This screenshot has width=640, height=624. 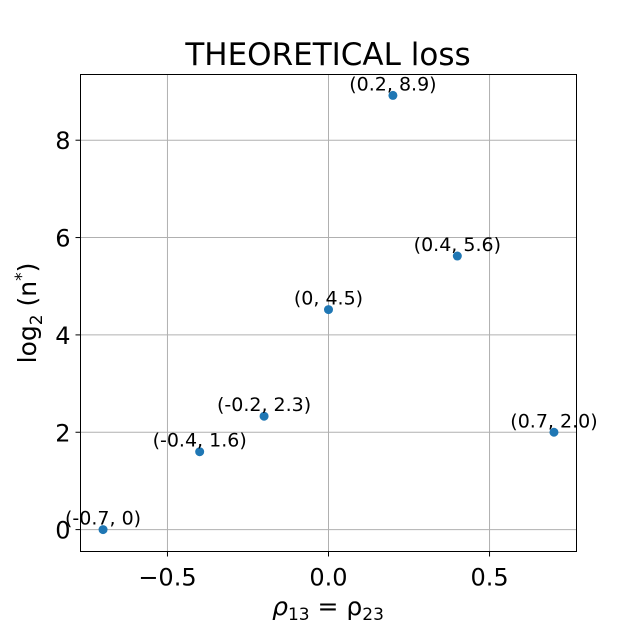 I want to click on x-tick-label: −0.5, so click(x=167, y=578).